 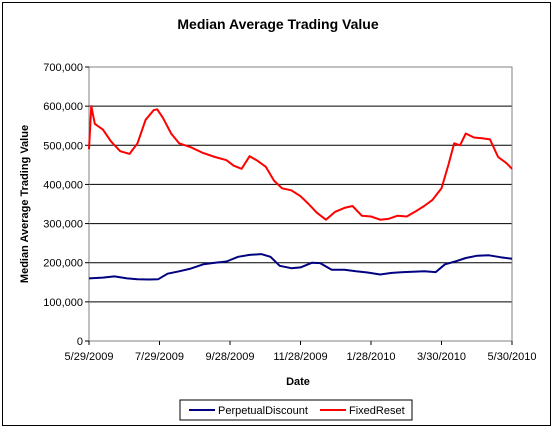 What do you see at coordinates (25, 204) in the screenshot?
I see `y-axis-title: Median Average Trading Value` at bounding box center [25, 204].